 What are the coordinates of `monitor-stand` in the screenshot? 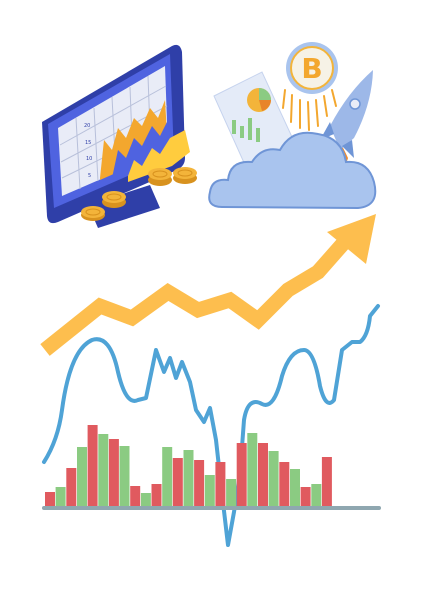 It's located at (124, 206).